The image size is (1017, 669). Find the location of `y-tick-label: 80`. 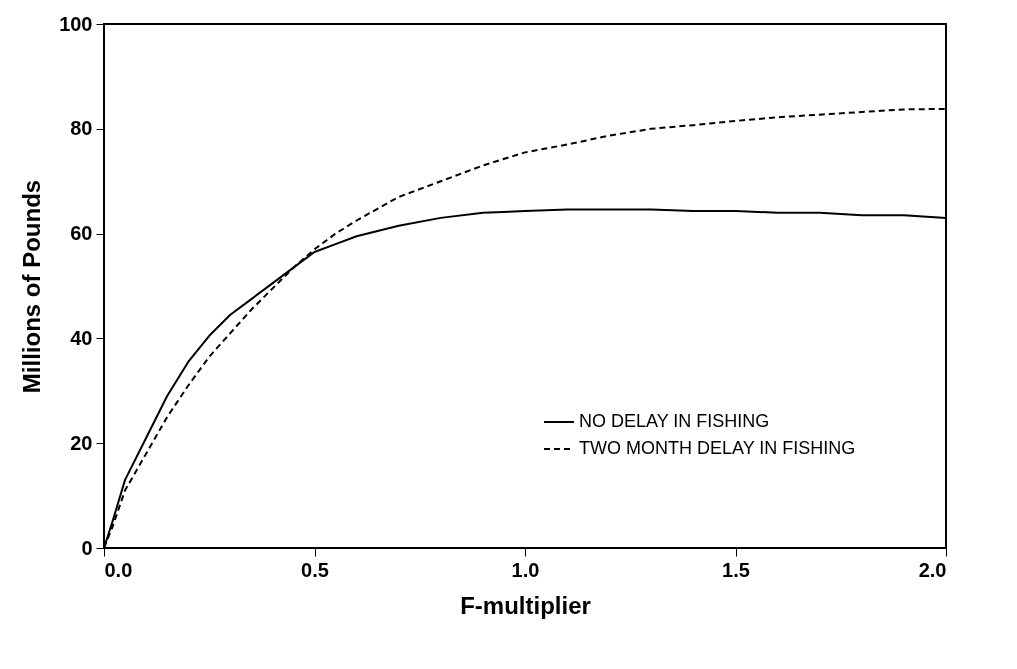

y-tick-label: 80 is located at coordinates (81, 128).